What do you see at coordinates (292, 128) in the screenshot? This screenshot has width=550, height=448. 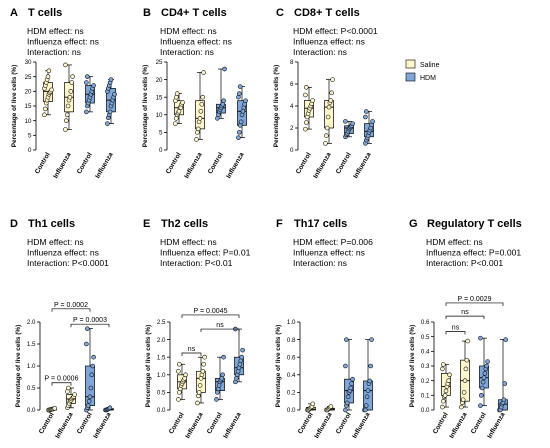 I see `y-tick-label: 2` at bounding box center [292, 128].